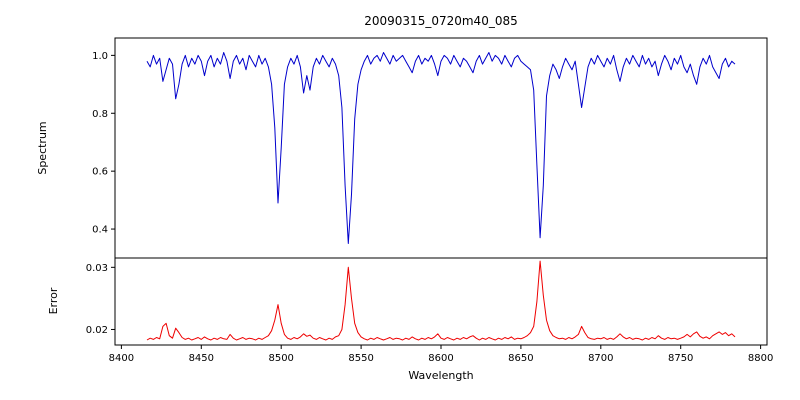 The width and height of the screenshot is (800, 400). What do you see at coordinates (121, 358) in the screenshot?
I see `x-tick-label: 8400` at bounding box center [121, 358].